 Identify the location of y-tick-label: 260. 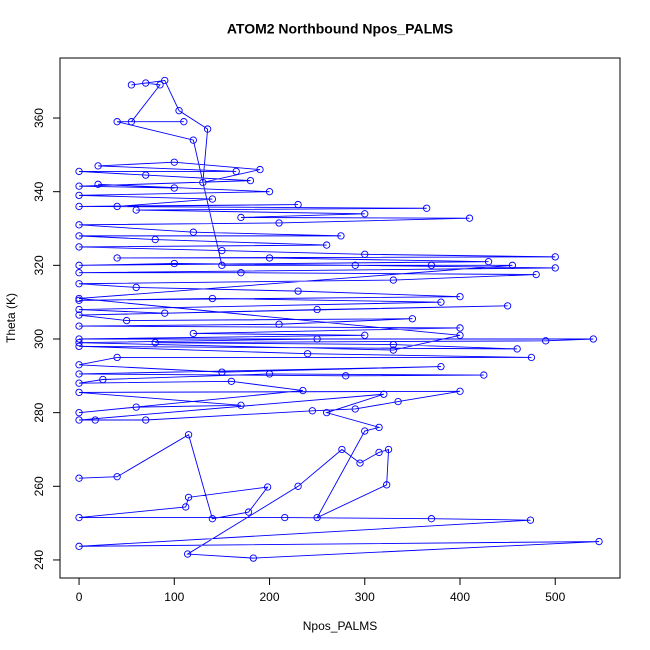
(39, 486).